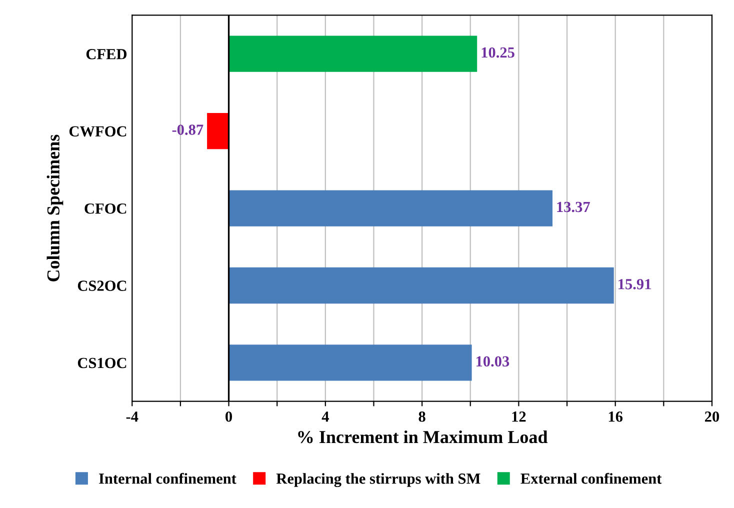 The height and width of the screenshot is (508, 734). What do you see at coordinates (102, 285) in the screenshot?
I see `y-tick-label: CS2OC` at bounding box center [102, 285].